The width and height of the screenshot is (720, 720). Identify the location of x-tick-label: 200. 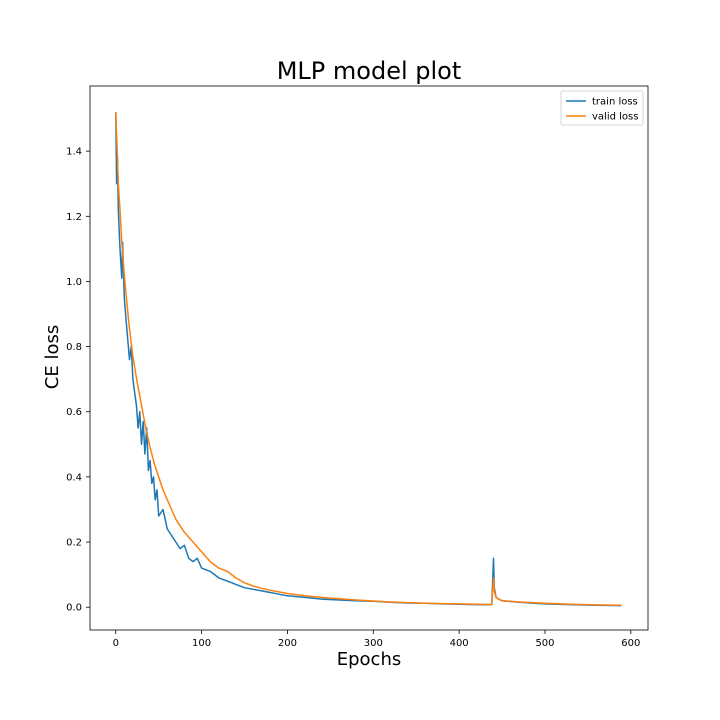
(287, 643).